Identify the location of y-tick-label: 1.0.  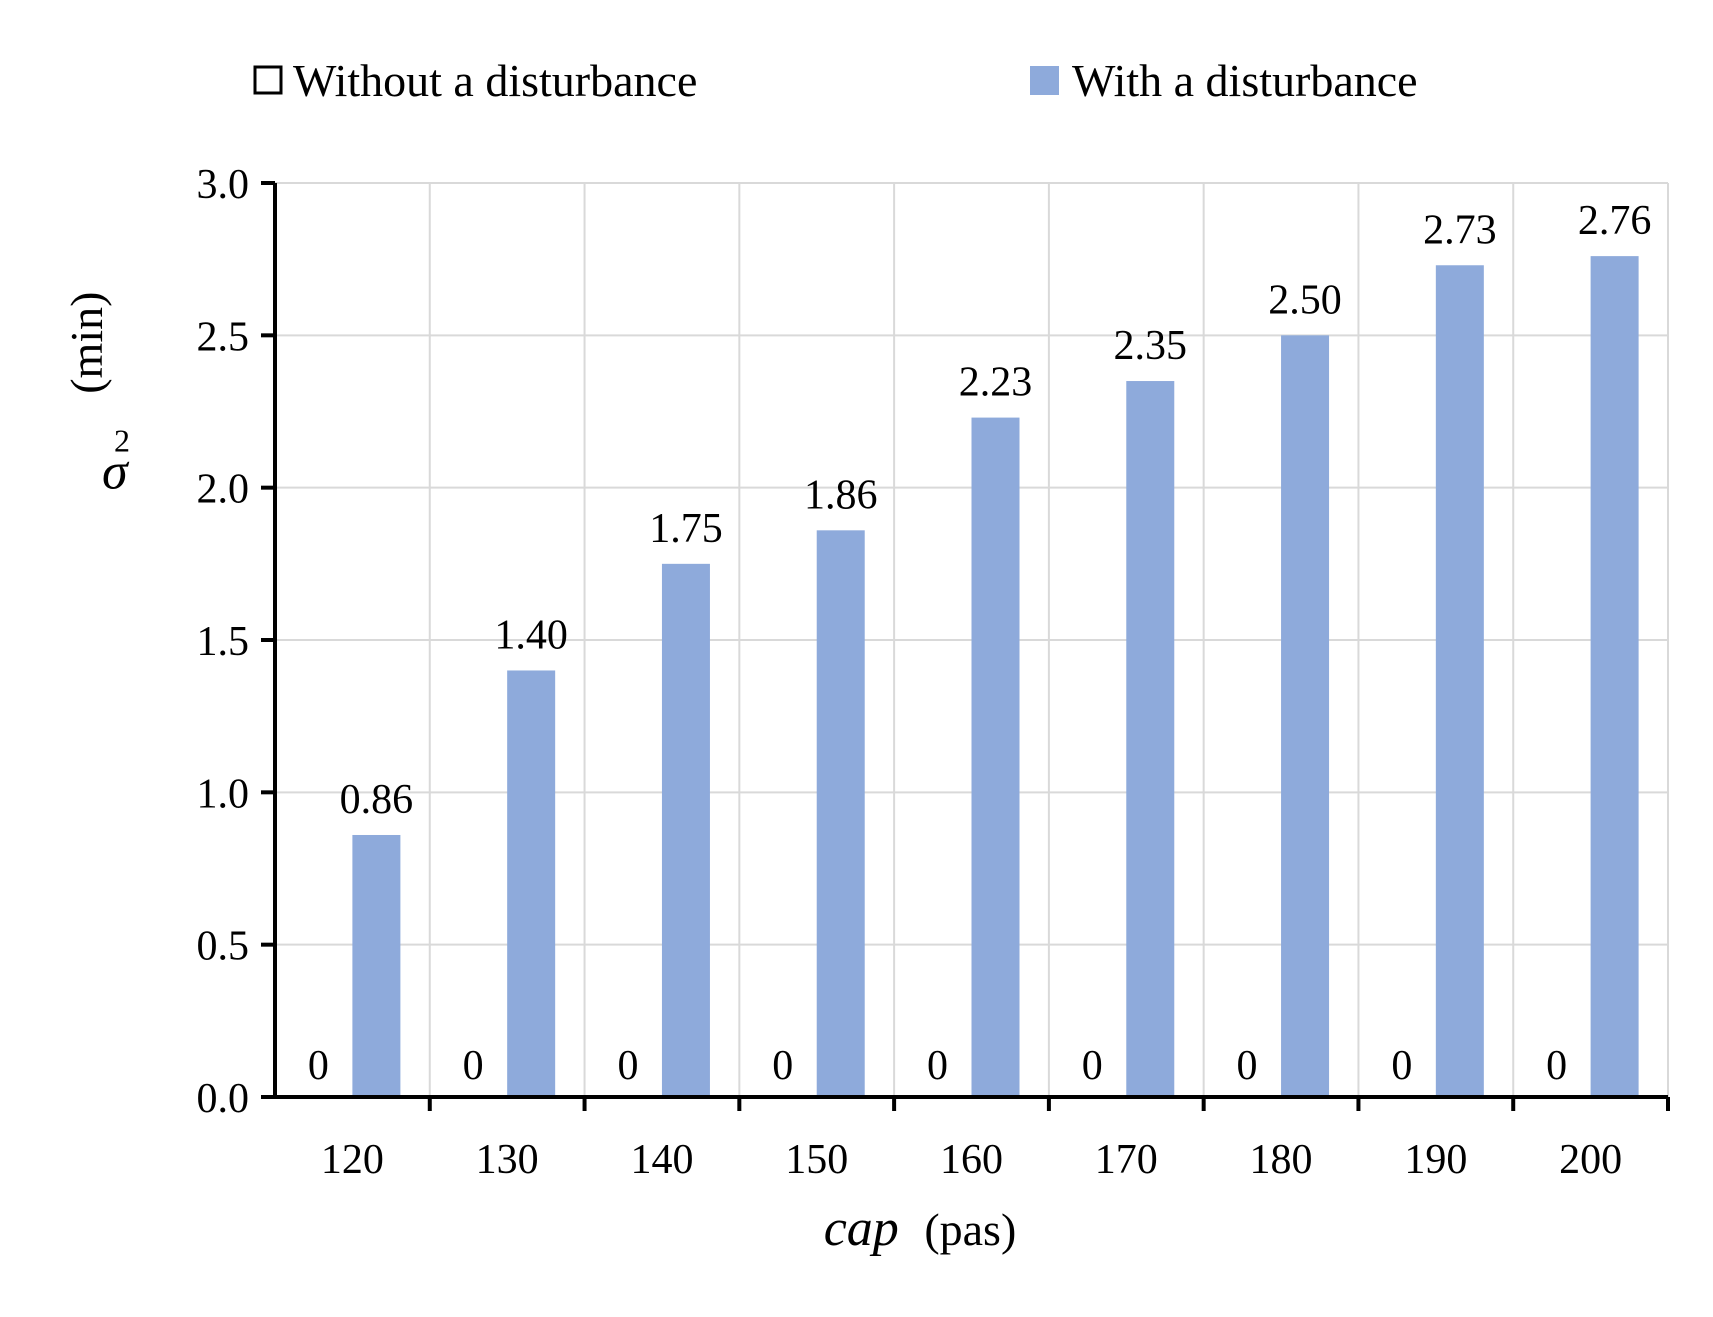
(223, 794).